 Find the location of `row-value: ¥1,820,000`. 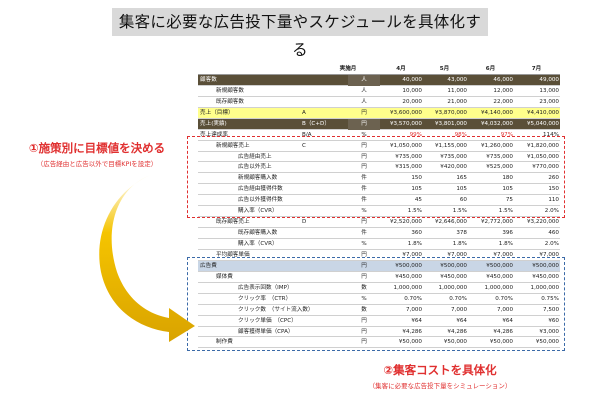

row-value: ¥1,820,000 is located at coordinates (542, 145).